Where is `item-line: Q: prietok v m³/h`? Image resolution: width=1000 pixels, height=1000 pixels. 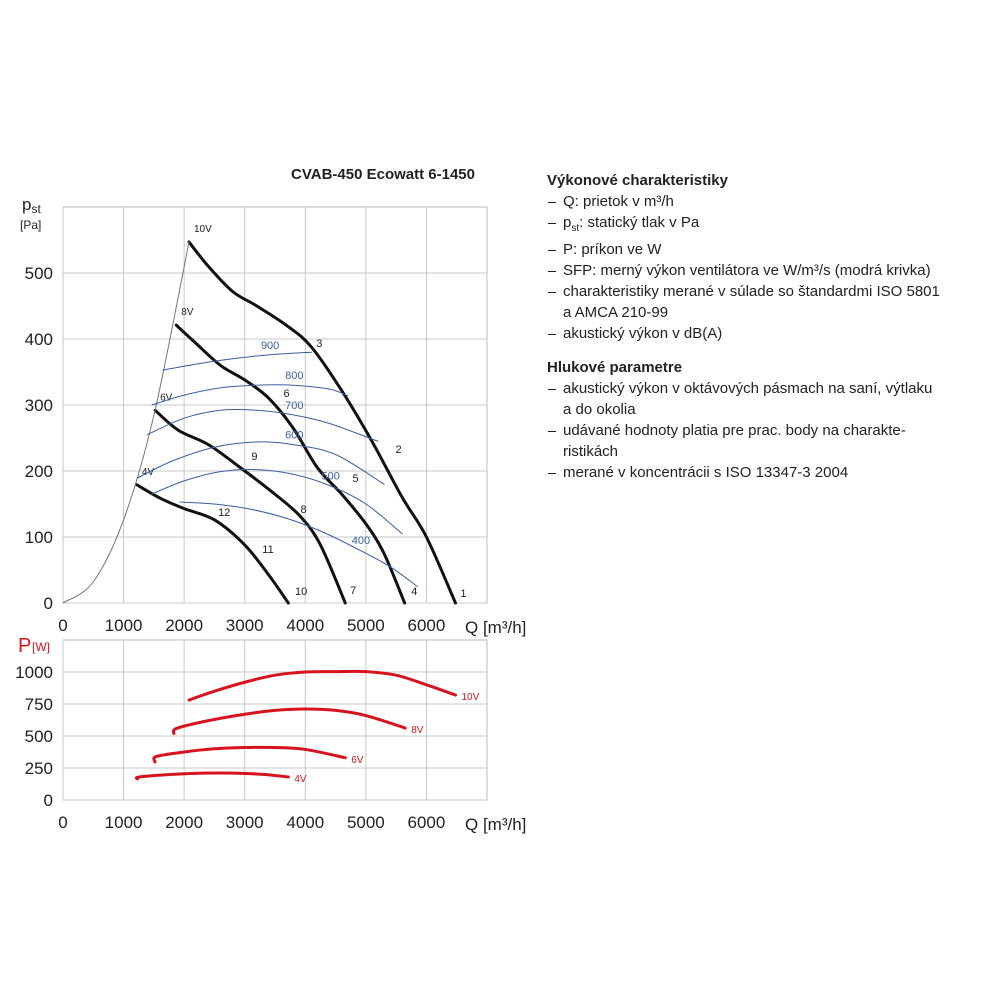
item-line: Q: prietok v m³/h is located at coordinates (618, 201).